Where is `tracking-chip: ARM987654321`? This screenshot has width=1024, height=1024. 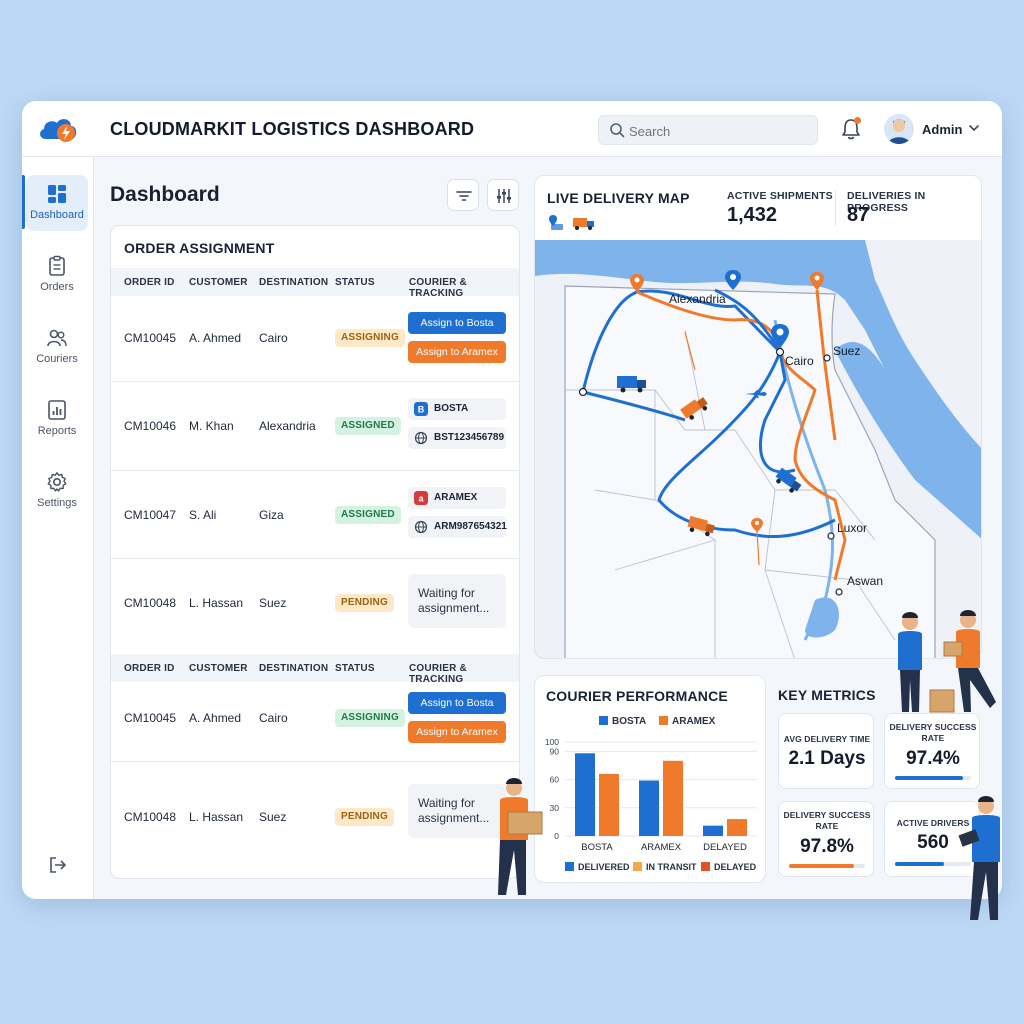
tracking-chip: ARM987654321 is located at coordinates (457, 527).